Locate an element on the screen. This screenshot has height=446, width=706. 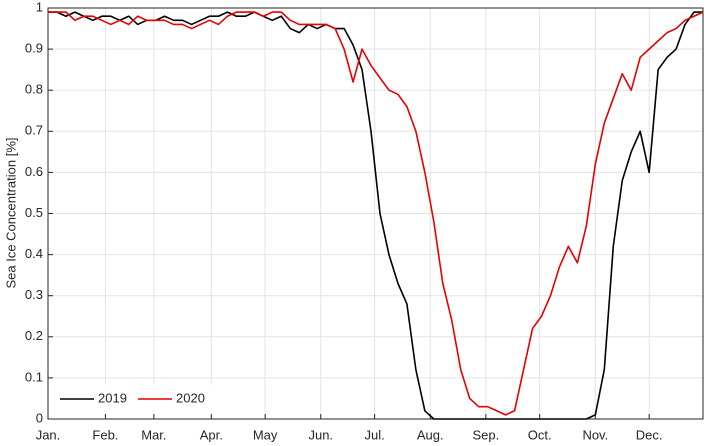
x-tick-label: Aug. is located at coordinates (430, 434).